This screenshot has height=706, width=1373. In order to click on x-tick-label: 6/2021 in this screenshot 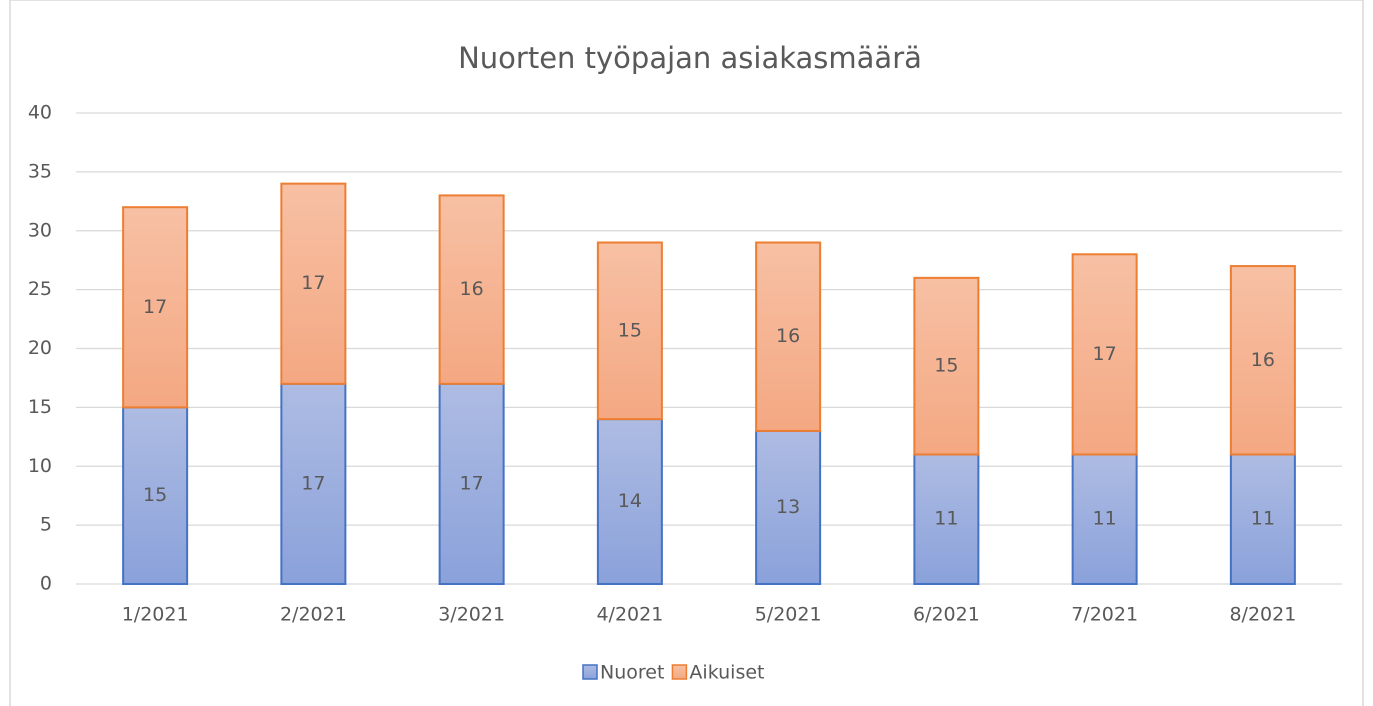, I will do `click(946, 615)`.